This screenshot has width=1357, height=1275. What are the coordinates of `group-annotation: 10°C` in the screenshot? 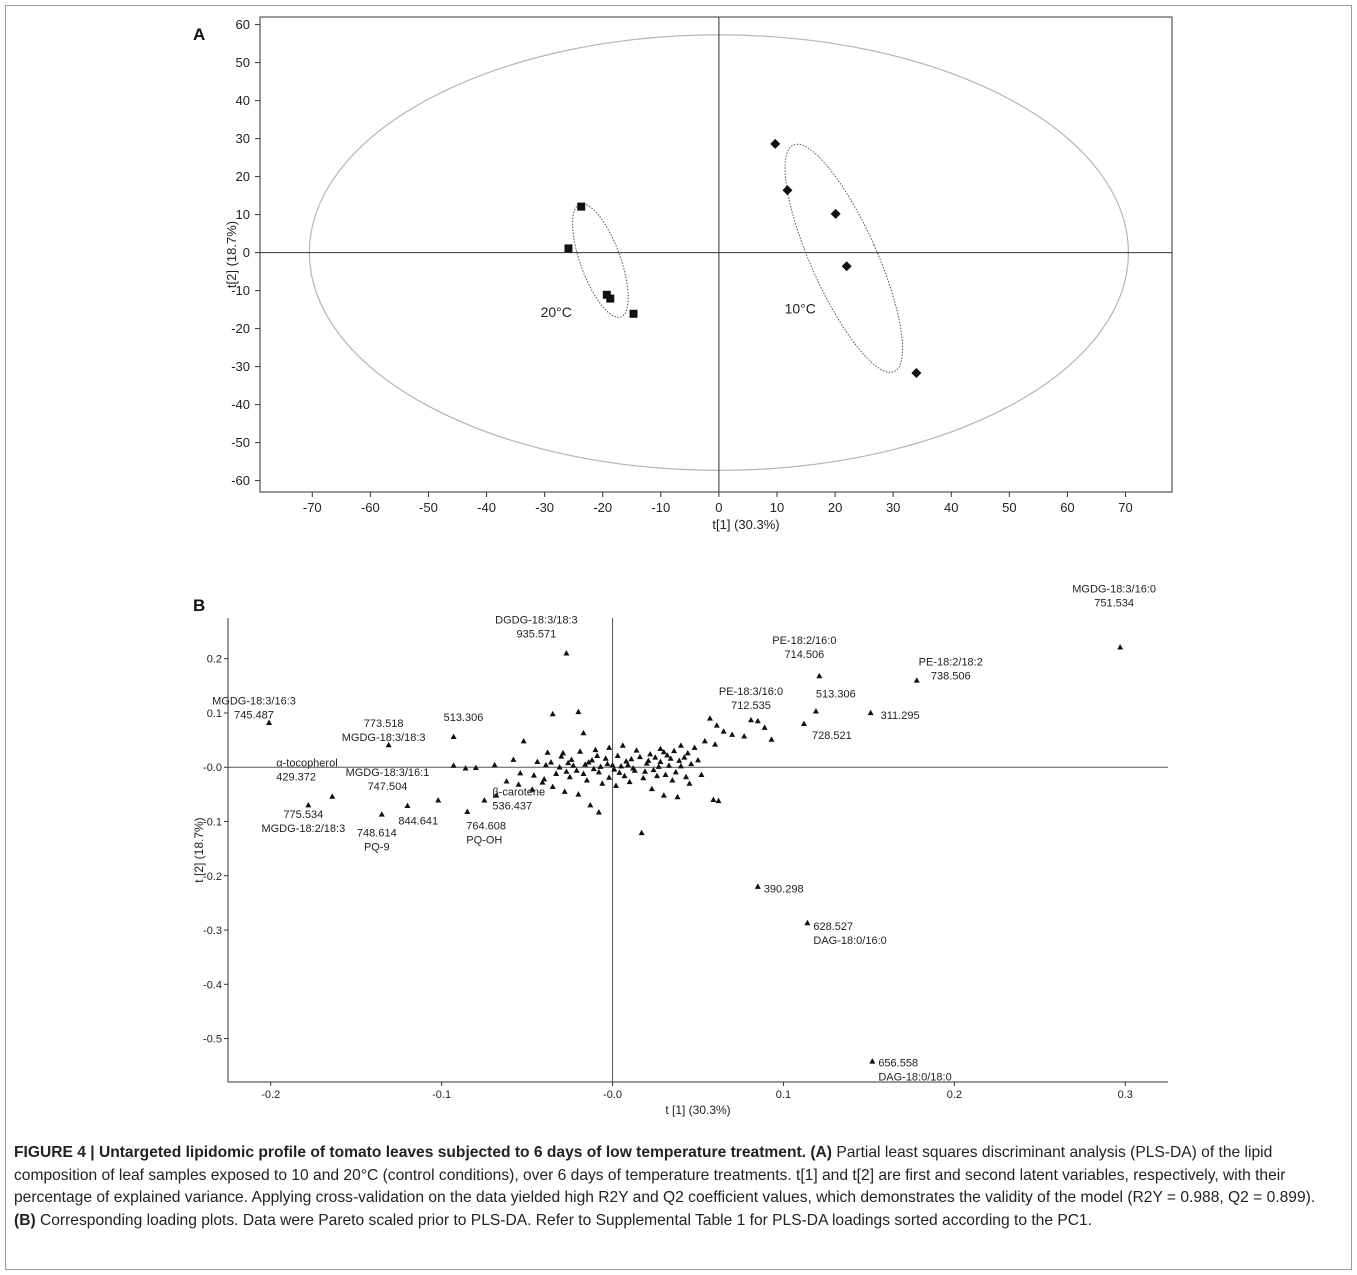 It's located at (800, 308).